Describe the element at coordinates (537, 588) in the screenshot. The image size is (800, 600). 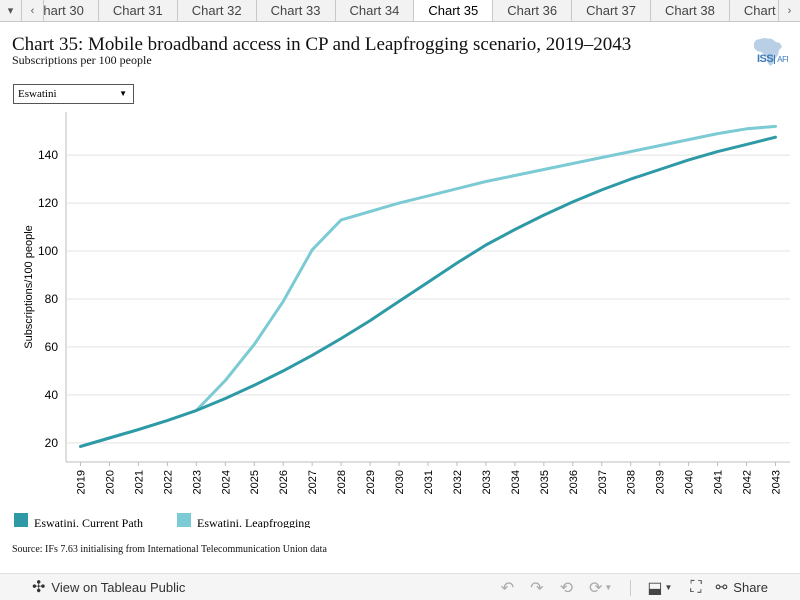
I see `redo-icon: ↷` at that location.